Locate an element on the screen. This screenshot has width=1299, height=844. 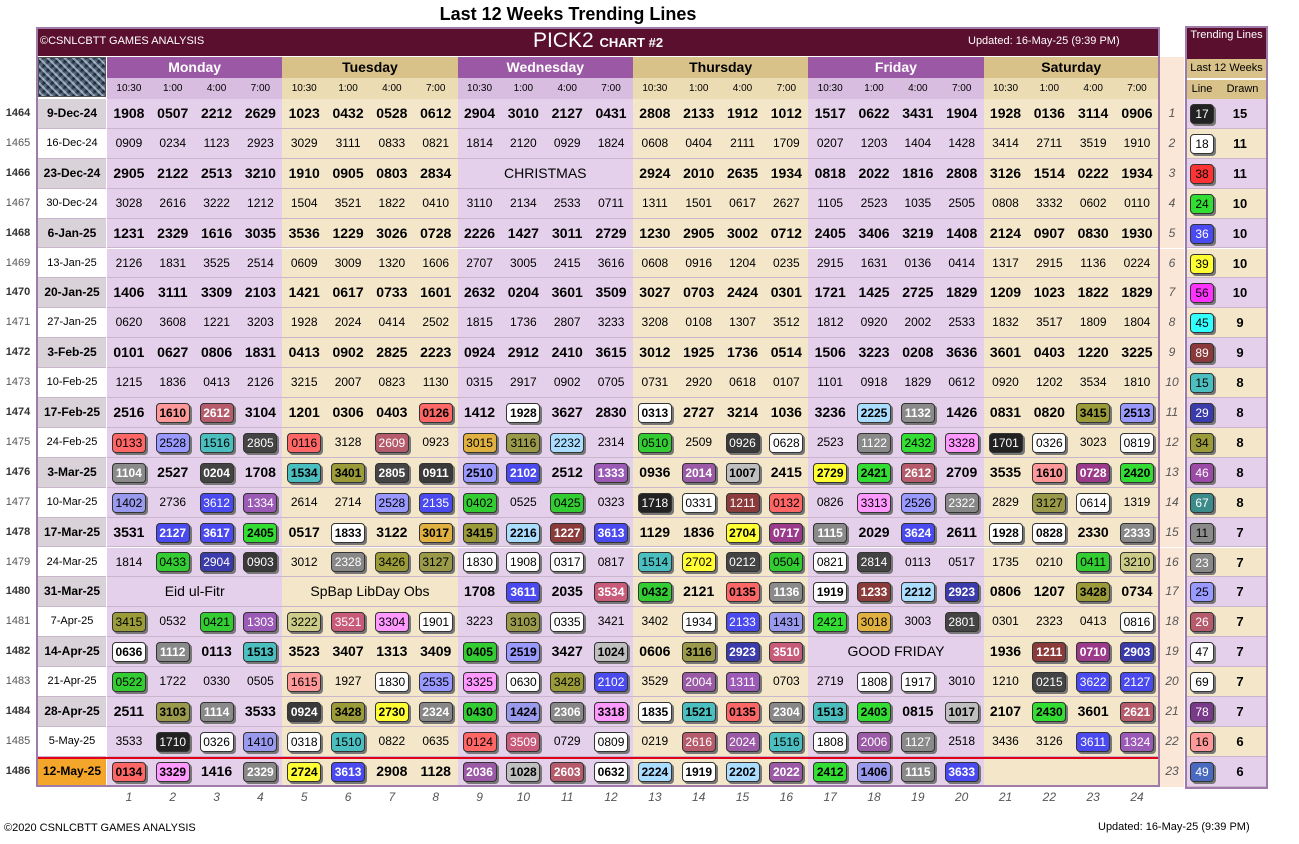
draw-cell: 0620 is located at coordinates (129, 322).